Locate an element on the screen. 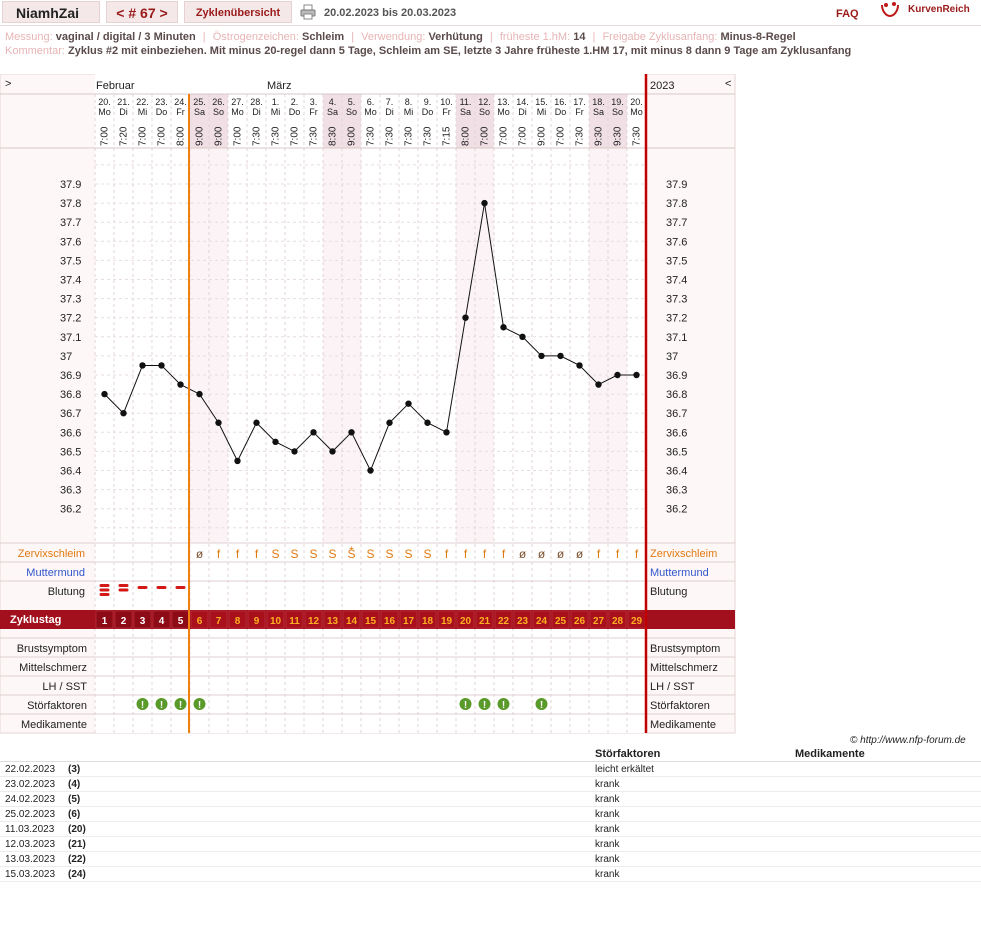 This screenshot has width=981, height=933. mittelschmerz-row-label: Mittelschmerz is located at coordinates (53, 668).